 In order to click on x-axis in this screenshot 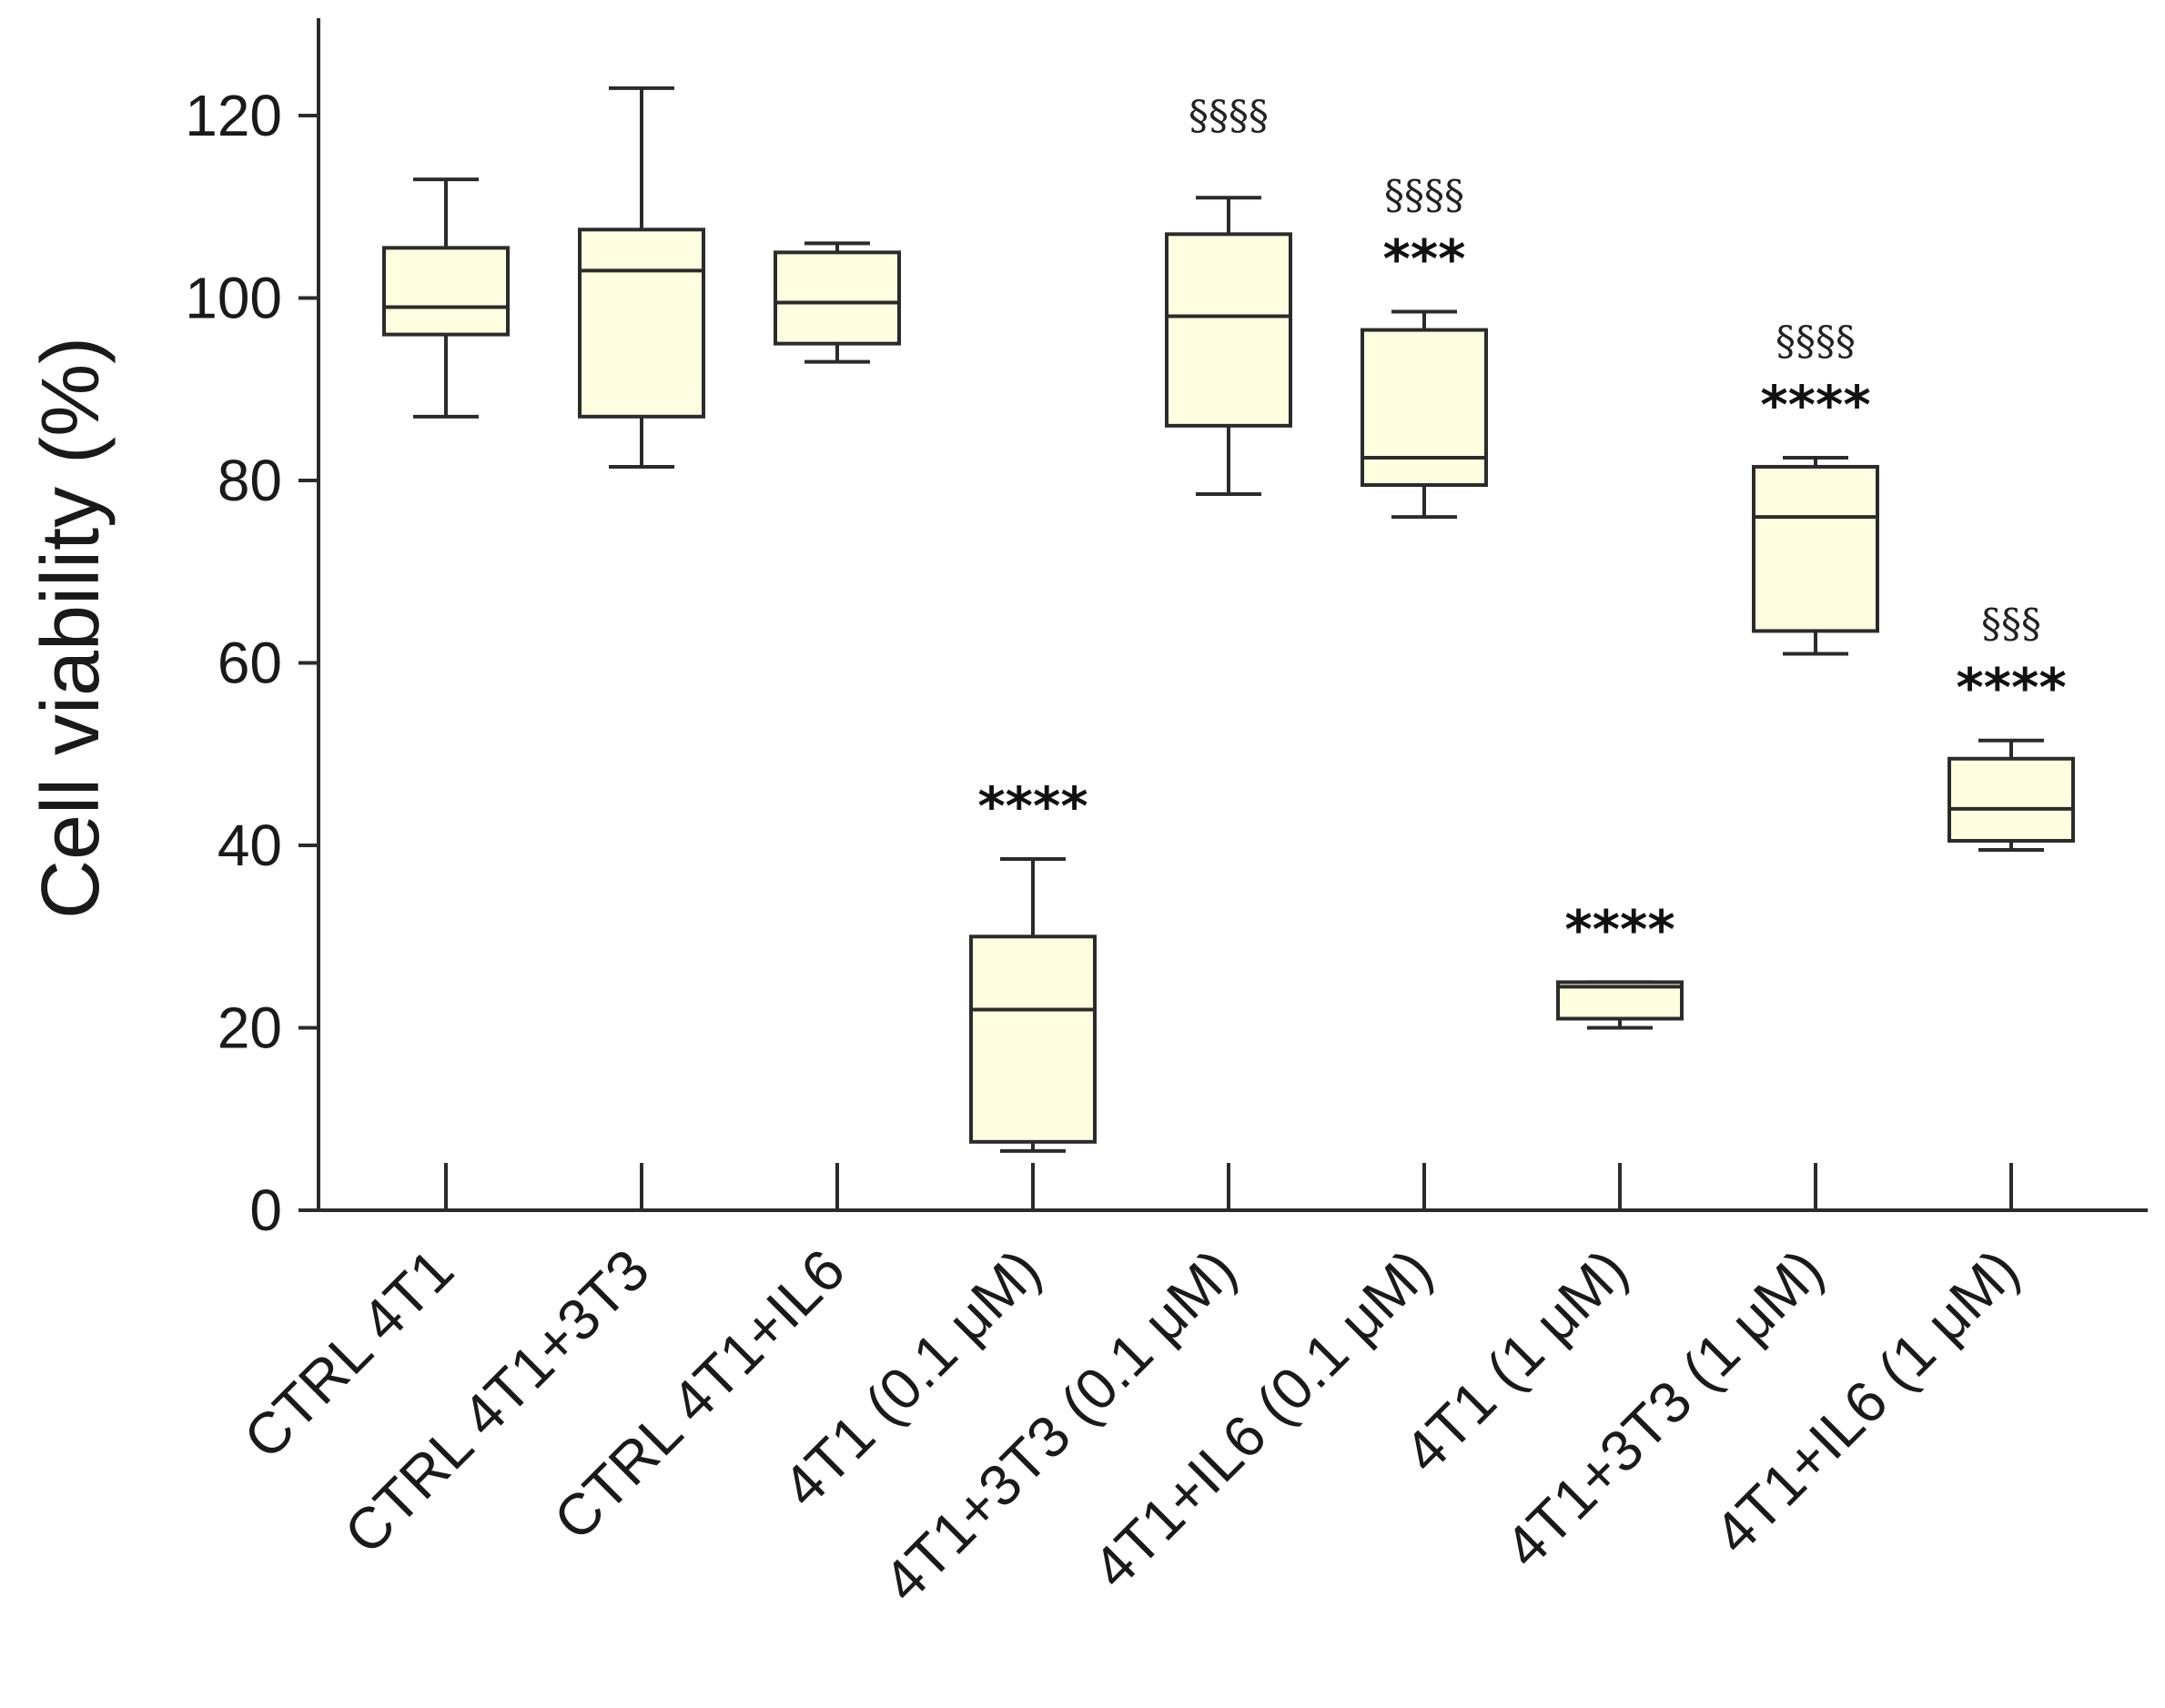, I will do `click(1233, 1187)`.